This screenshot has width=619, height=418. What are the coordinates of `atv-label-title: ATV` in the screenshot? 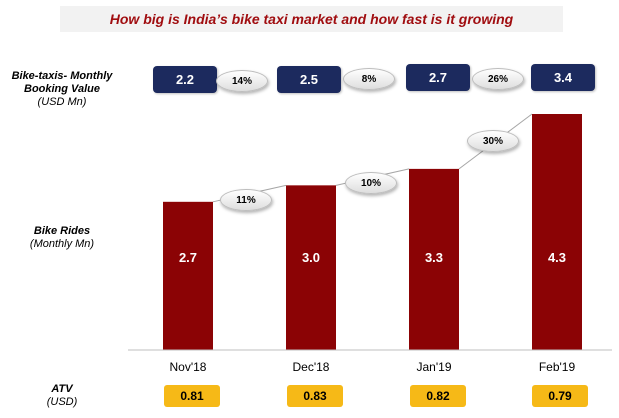 It's located at (62, 389).